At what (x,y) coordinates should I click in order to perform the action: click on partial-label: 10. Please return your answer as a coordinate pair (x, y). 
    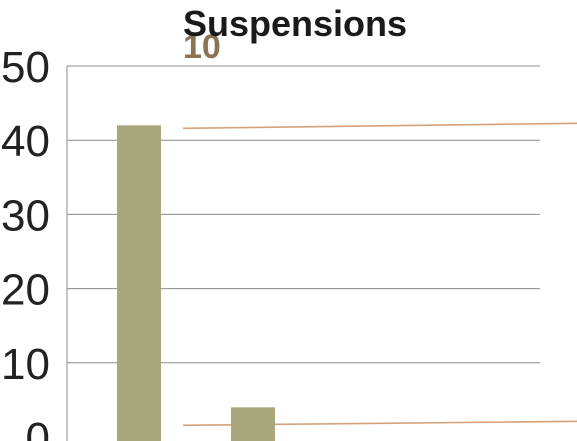
    Looking at the image, I should click on (202, 47).